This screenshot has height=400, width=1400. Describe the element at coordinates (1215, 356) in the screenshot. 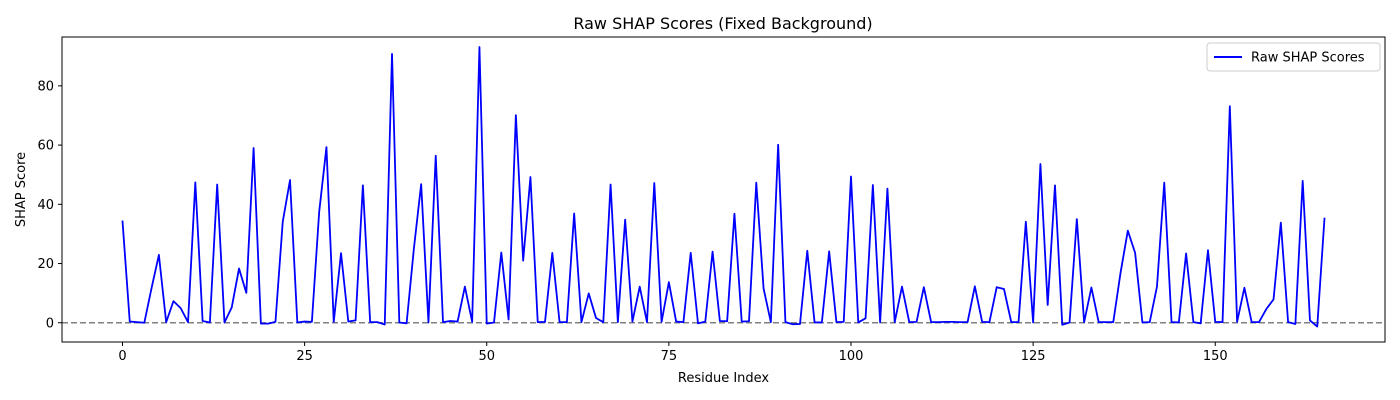

I see `x-tick-label: 150` at that location.